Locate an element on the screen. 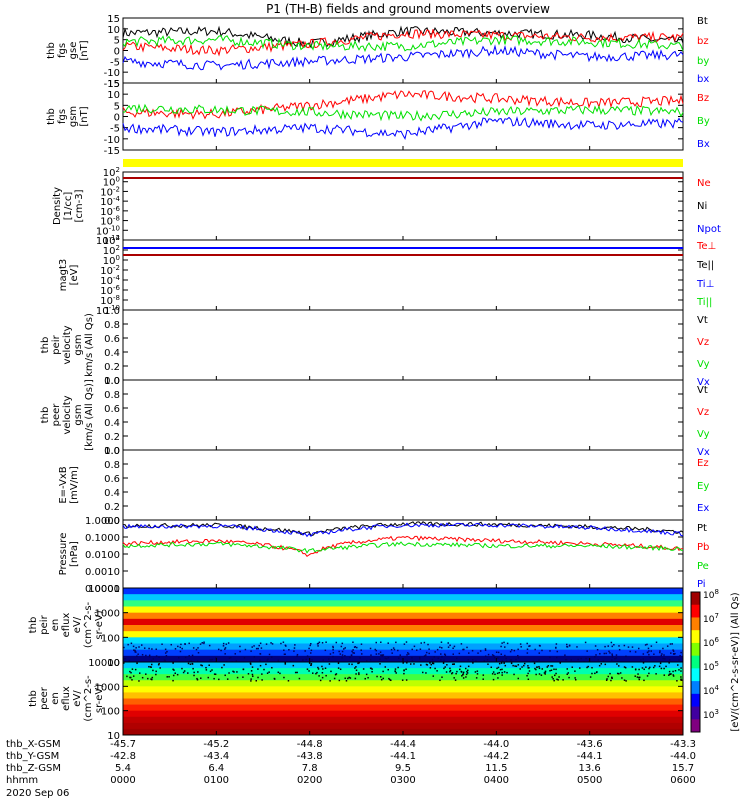 The width and height of the screenshot is (750, 800). legend-Bz: Bz is located at coordinates (703, 98).